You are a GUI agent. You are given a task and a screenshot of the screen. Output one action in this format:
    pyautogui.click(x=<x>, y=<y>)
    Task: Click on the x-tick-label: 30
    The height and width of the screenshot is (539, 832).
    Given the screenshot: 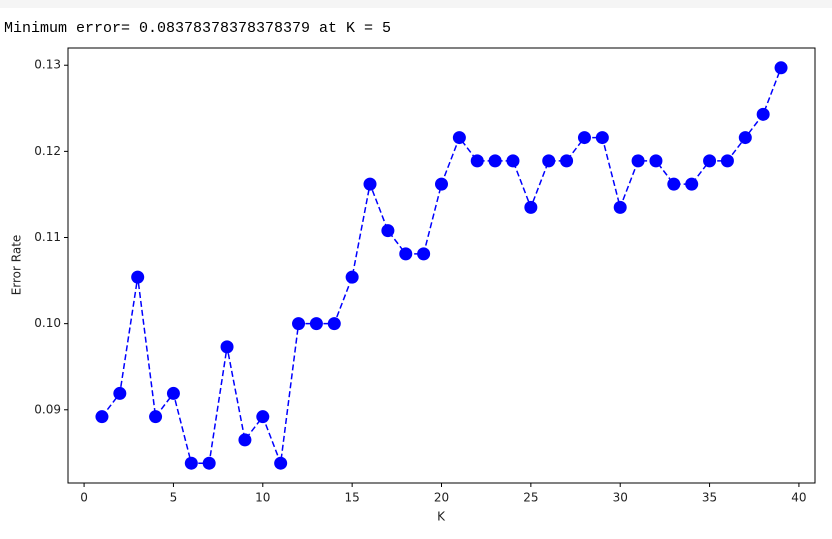 What is the action you would take?
    pyautogui.click(x=620, y=498)
    